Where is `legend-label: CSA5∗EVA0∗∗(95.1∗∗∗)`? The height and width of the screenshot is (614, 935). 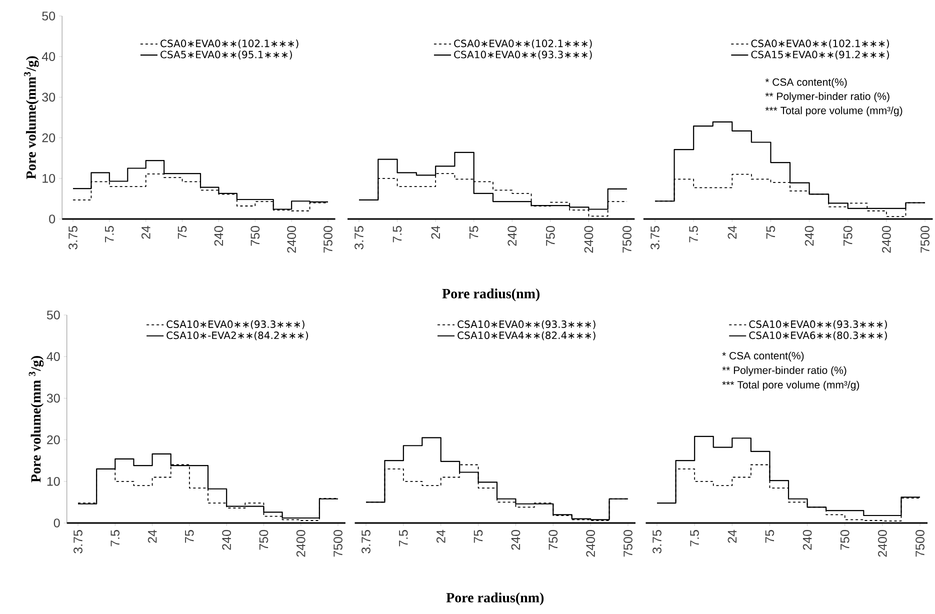 legend-label: CSA5∗EVA0∗∗(95.1∗∗∗) is located at coordinates (226, 55).